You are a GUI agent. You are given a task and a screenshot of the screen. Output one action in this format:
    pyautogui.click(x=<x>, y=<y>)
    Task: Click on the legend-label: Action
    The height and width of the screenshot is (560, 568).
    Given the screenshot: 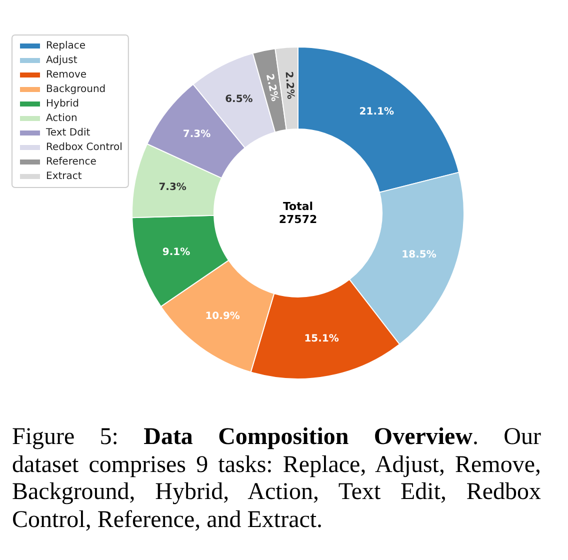 What is the action you would take?
    pyautogui.click(x=62, y=118)
    